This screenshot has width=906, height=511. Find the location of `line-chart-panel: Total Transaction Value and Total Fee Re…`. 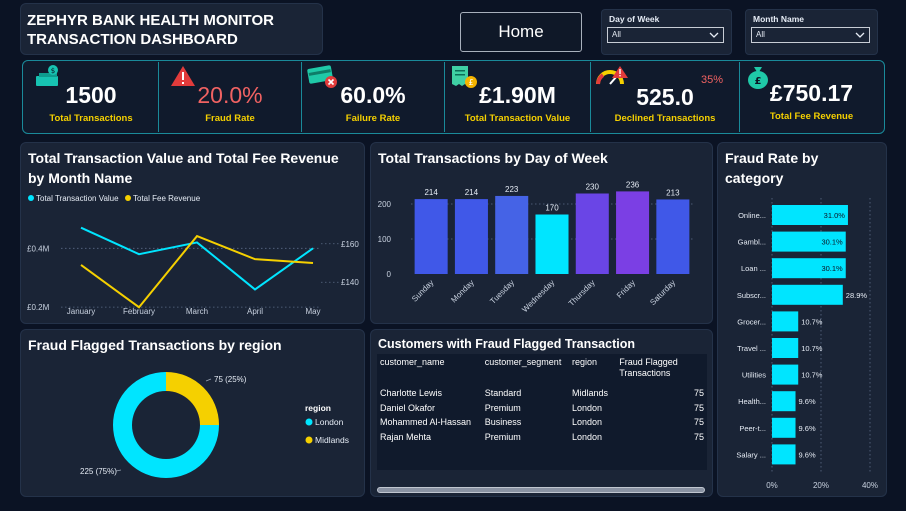

line-chart-panel: Total Transaction Value and Total Fee Re… is located at coordinates (192, 233).